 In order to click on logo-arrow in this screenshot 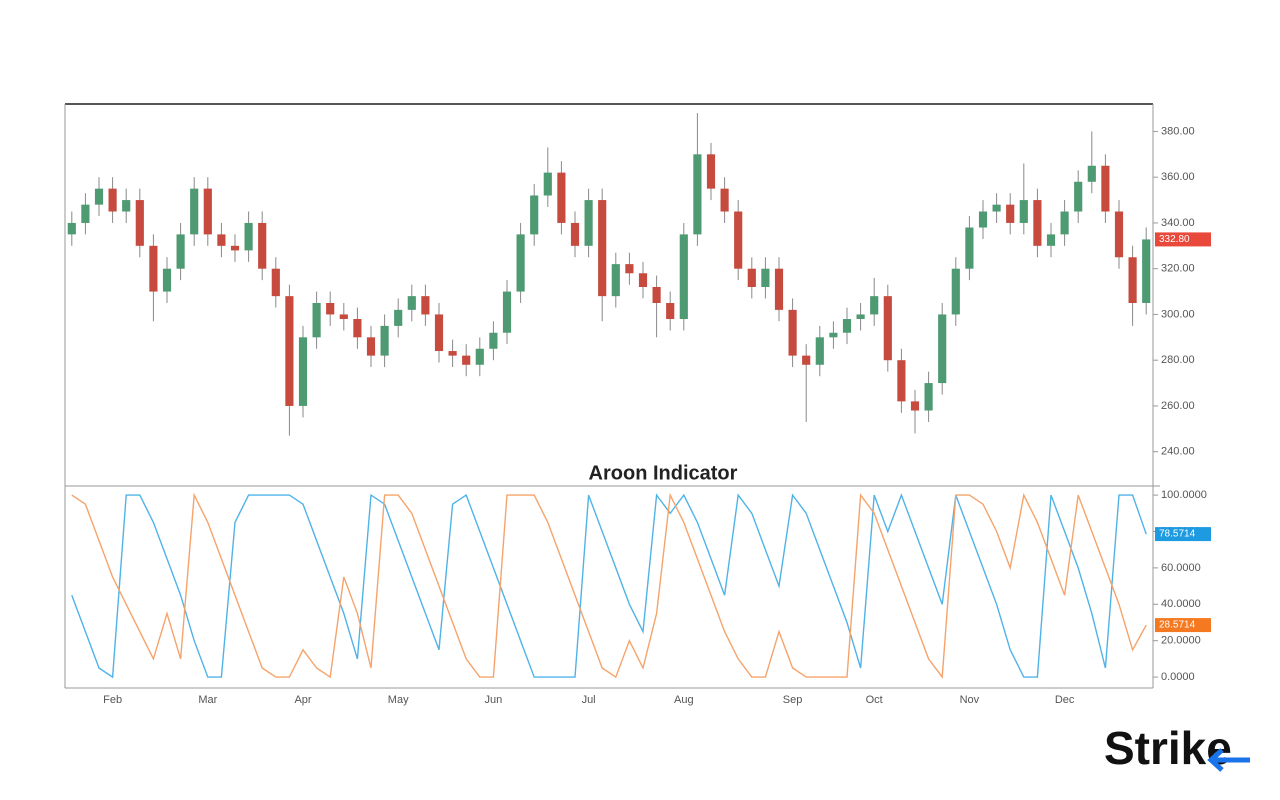, I will do `click(1228, 760)`.